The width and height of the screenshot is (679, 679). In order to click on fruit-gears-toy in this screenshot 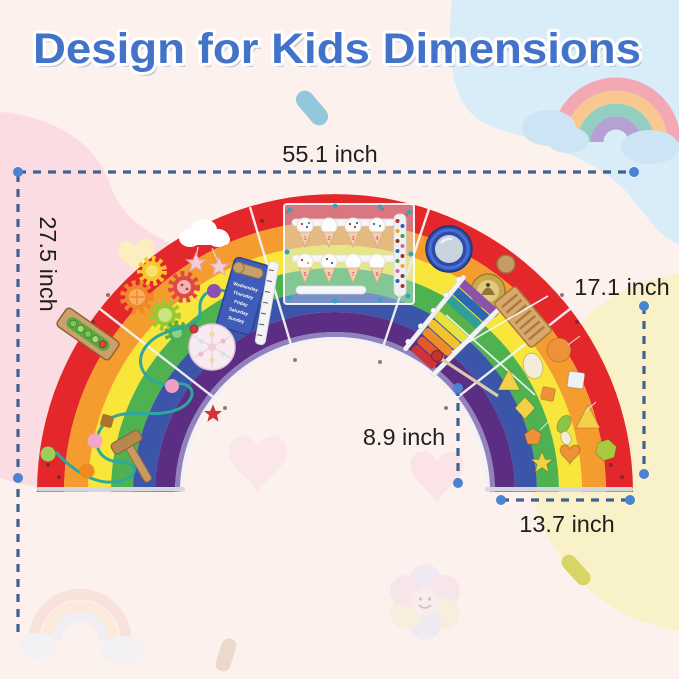, I will do `click(160, 301)`.